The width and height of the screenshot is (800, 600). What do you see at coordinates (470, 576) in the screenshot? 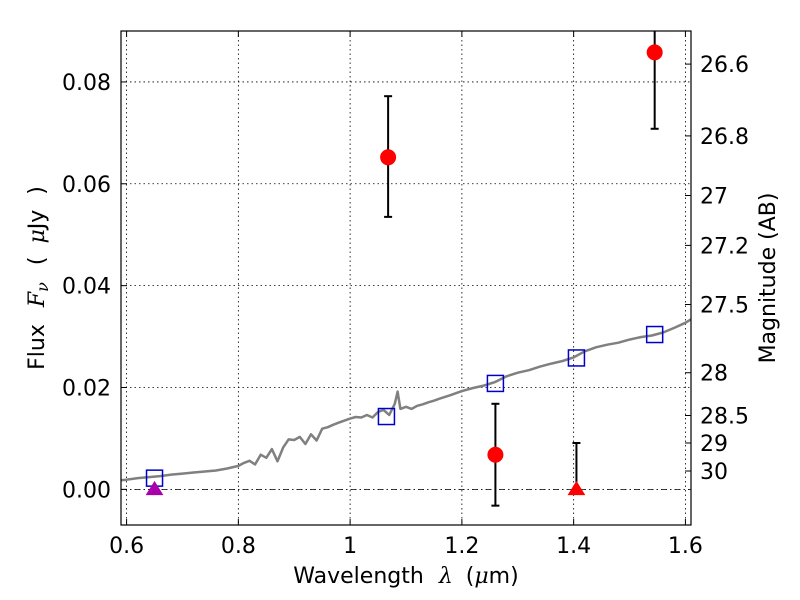
I see `x-axis-label-open: (` at bounding box center [470, 576].